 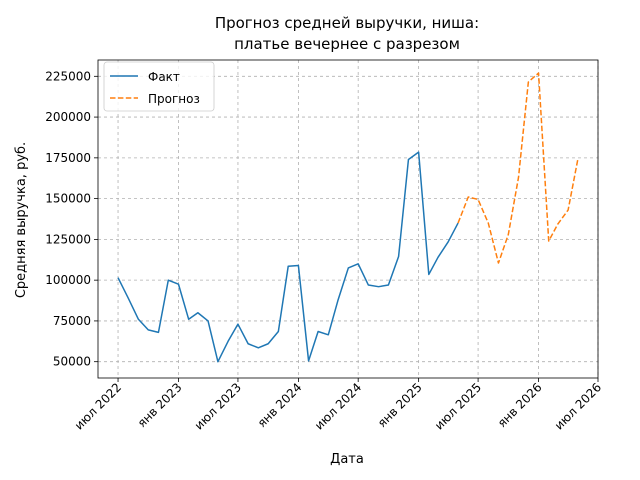 I want to click on x-tick-label: июл 2024, so click(x=338, y=406).